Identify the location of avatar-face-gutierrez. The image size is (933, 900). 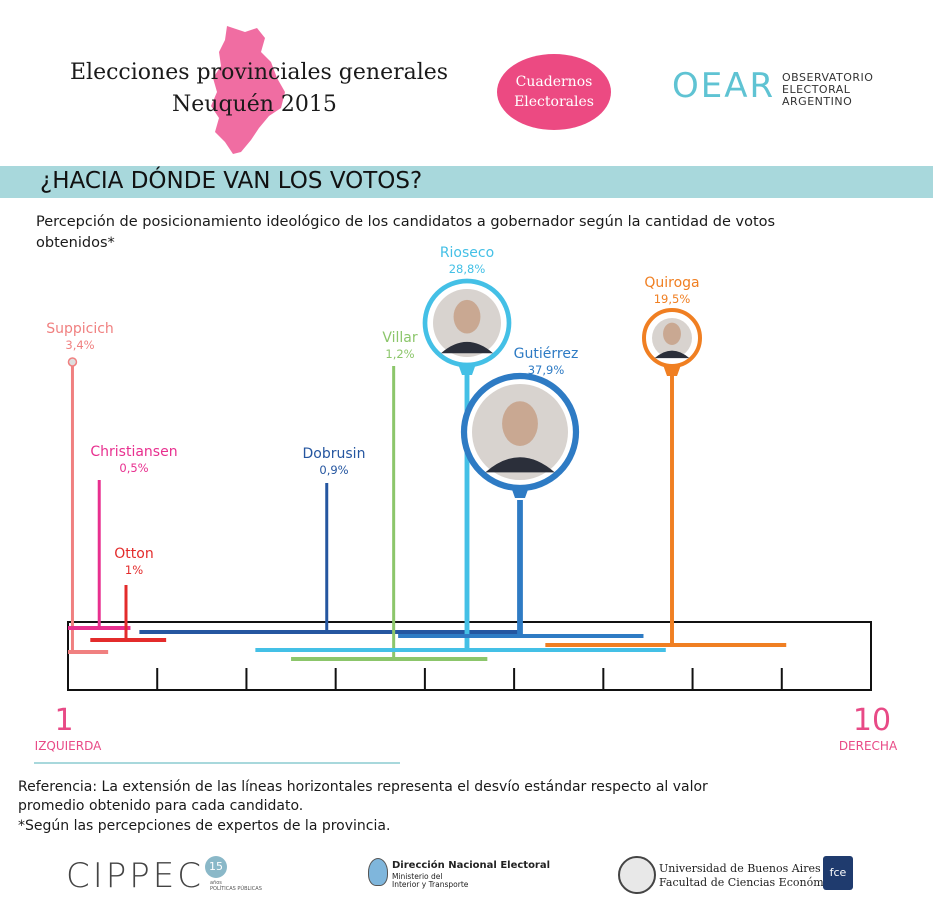
(520, 423).